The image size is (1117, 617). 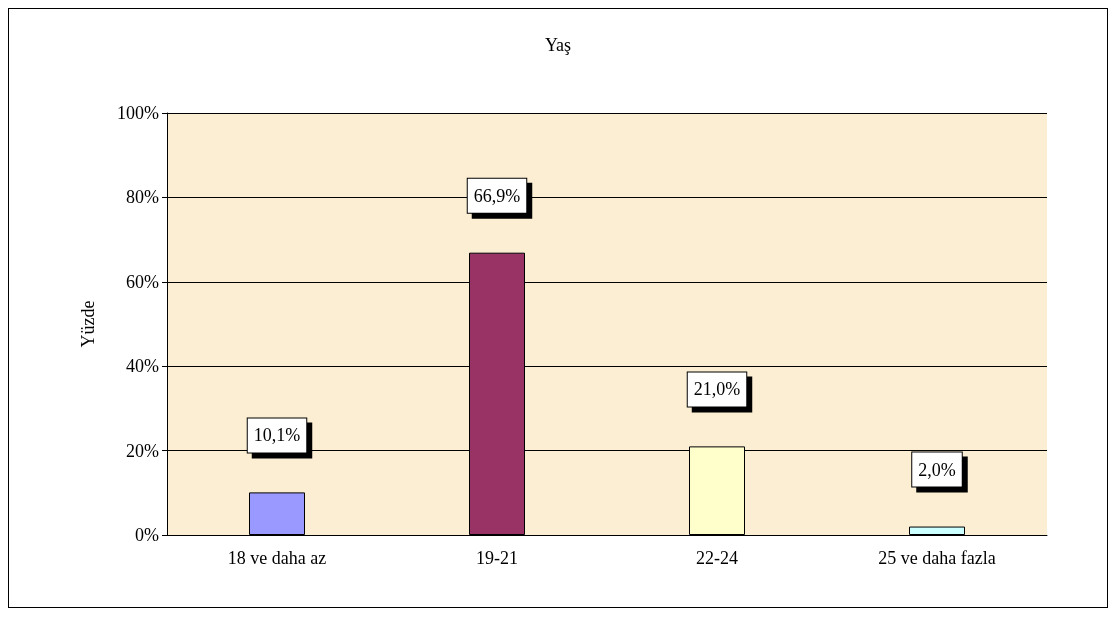 What do you see at coordinates (717, 558) in the screenshot?
I see `x-tick-label: 22-24` at bounding box center [717, 558].